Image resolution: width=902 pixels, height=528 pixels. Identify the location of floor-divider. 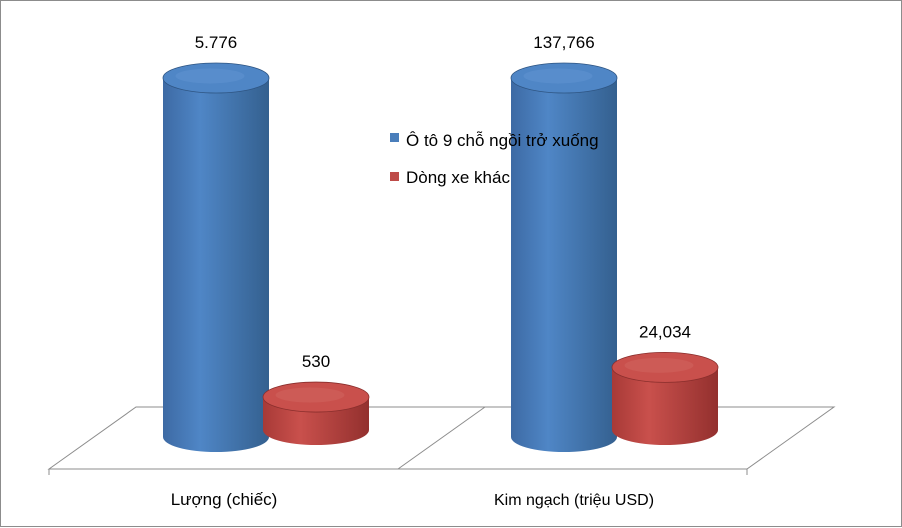
(441, 438).